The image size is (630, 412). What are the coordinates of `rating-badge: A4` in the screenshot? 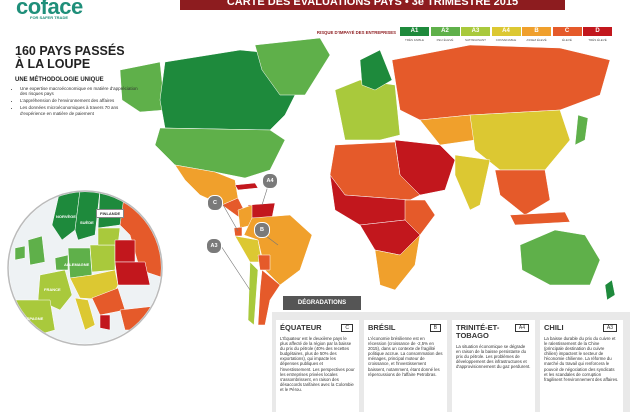 It's located at (521, 328).